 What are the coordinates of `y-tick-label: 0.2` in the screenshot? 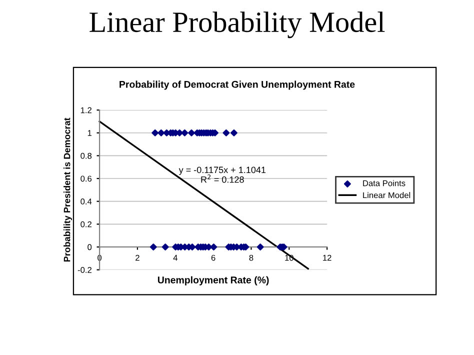 It's located at (86, 224).